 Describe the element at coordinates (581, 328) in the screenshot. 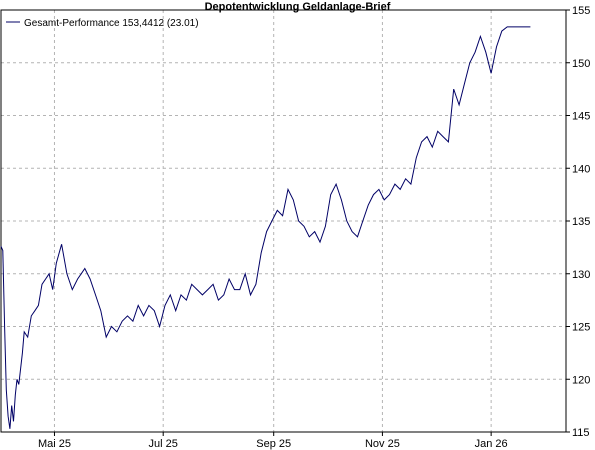

I see `y-tick-label: 125` at that location.